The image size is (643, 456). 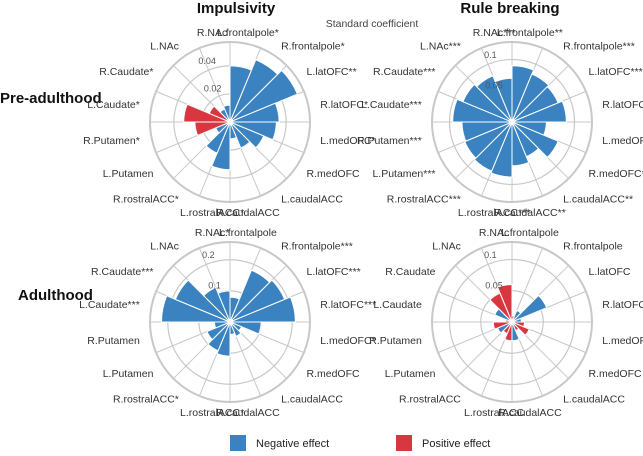 What do you see at coordinates (509, 8) in the screenshot?
I see `column-title-rule-breaking: Rule breaking` at bounding box center [509, 8].